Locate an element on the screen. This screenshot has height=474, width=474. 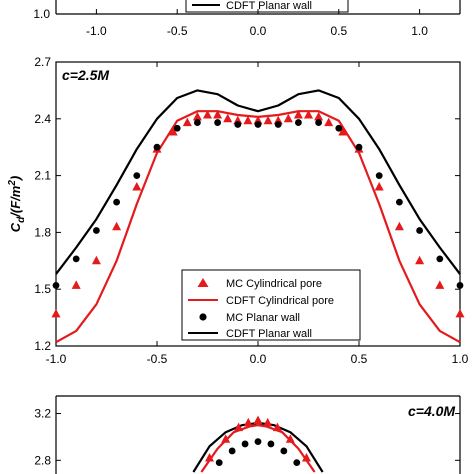
legend-box is located at coordinates (271, 305).